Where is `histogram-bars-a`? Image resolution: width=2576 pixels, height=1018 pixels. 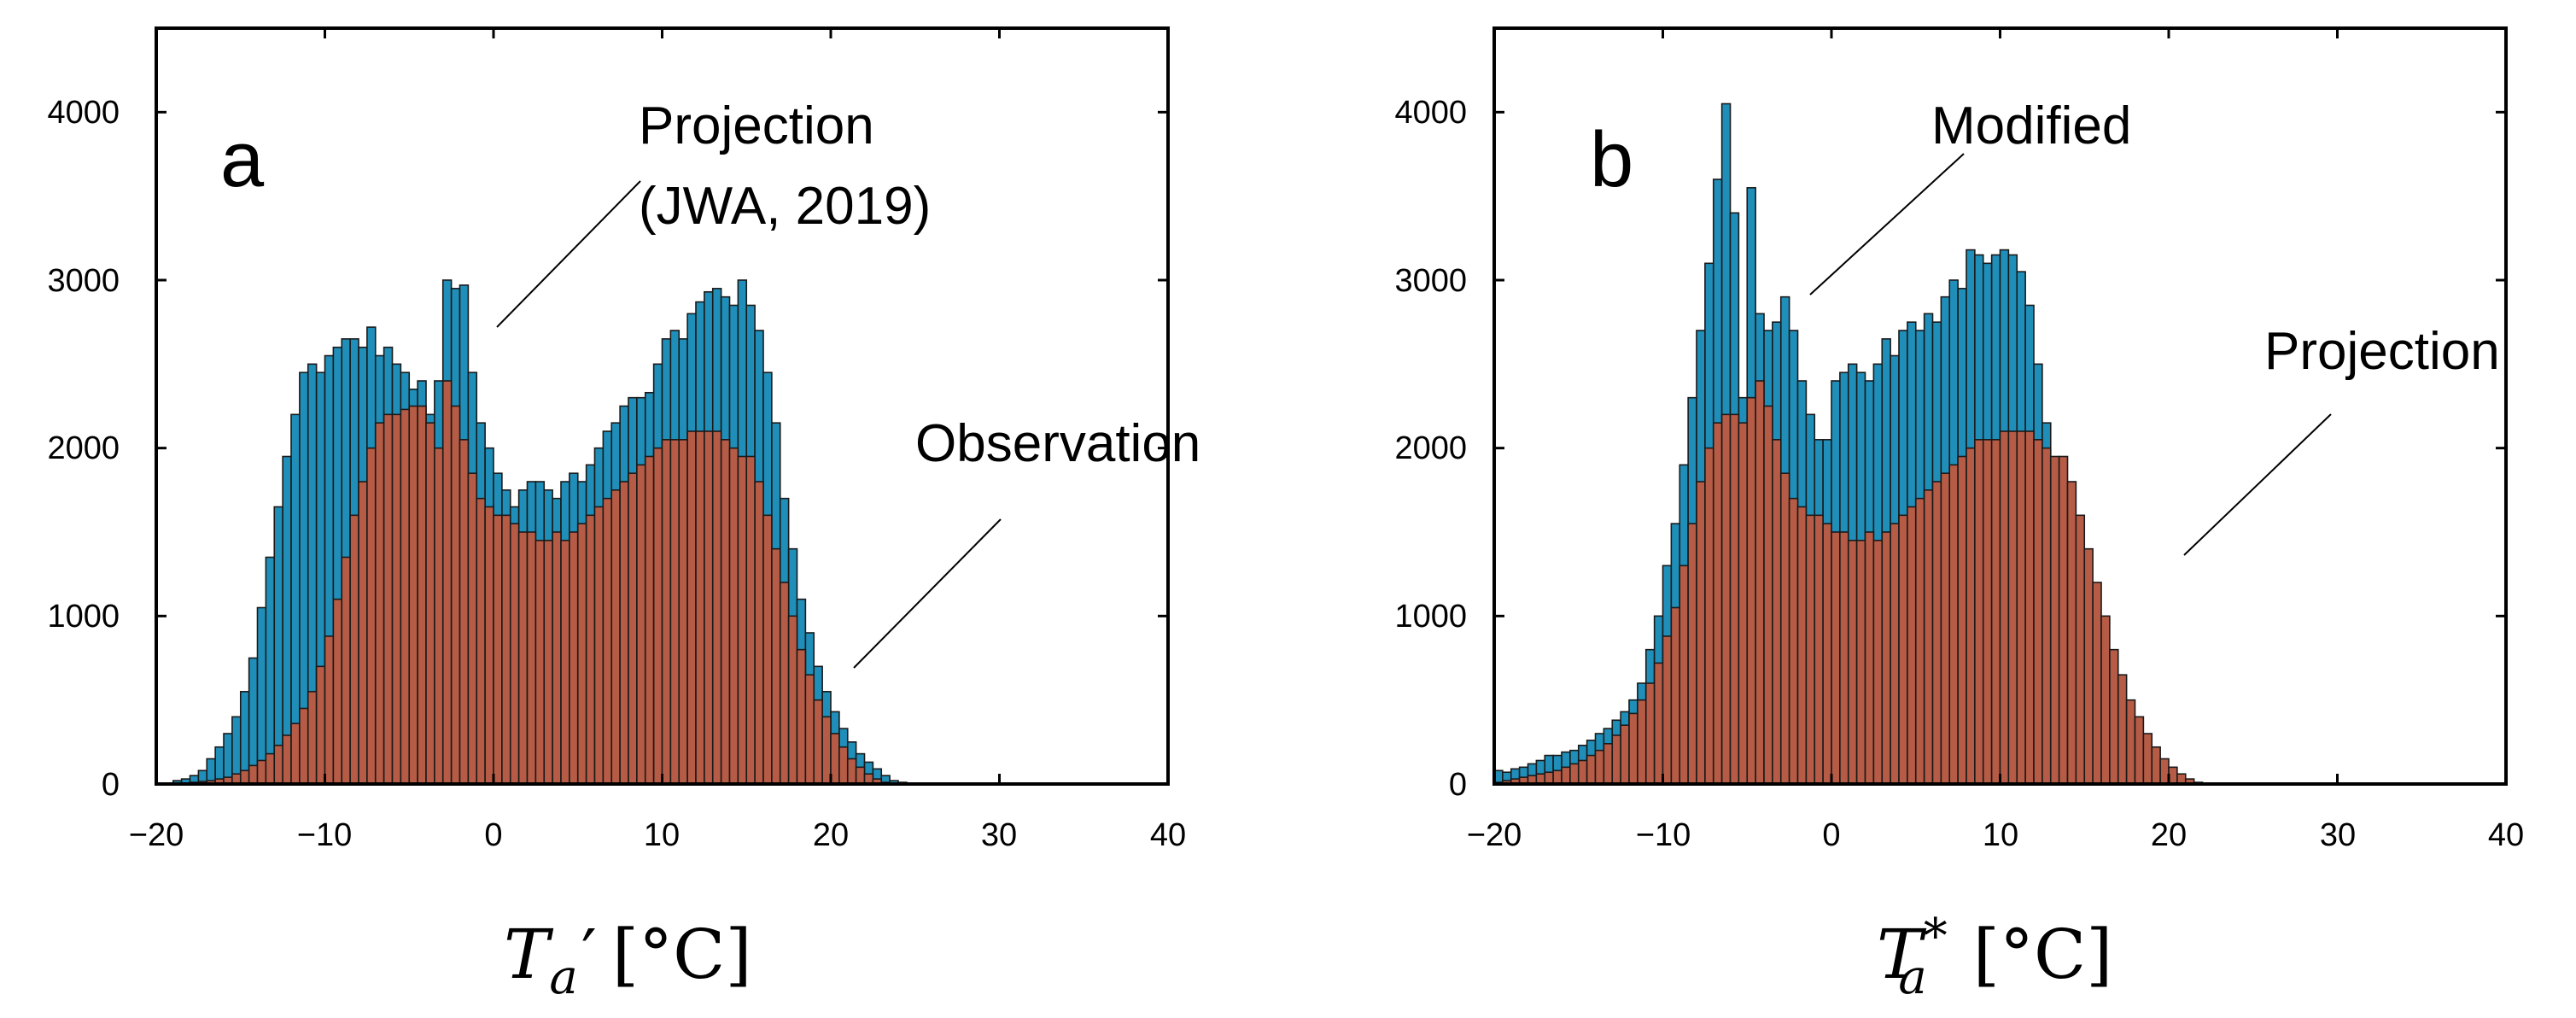 histogram-bars-a is located at coordinates (540, 532).